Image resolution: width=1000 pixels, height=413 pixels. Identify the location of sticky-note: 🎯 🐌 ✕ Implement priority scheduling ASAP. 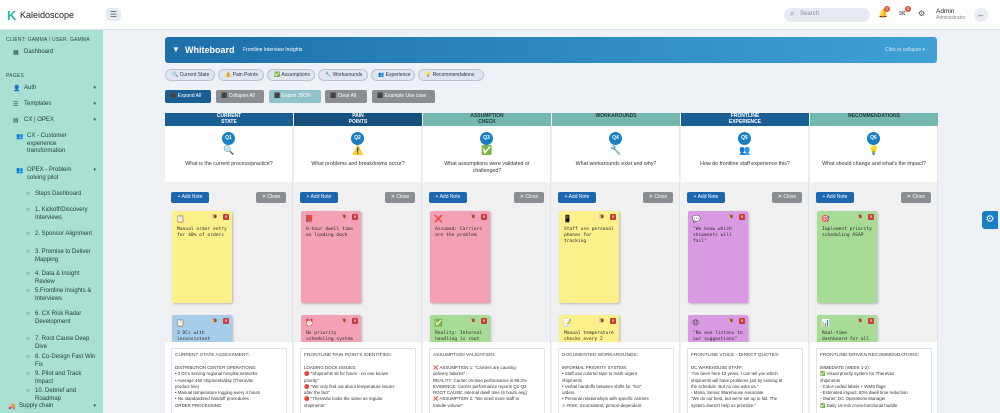
(847, 257).